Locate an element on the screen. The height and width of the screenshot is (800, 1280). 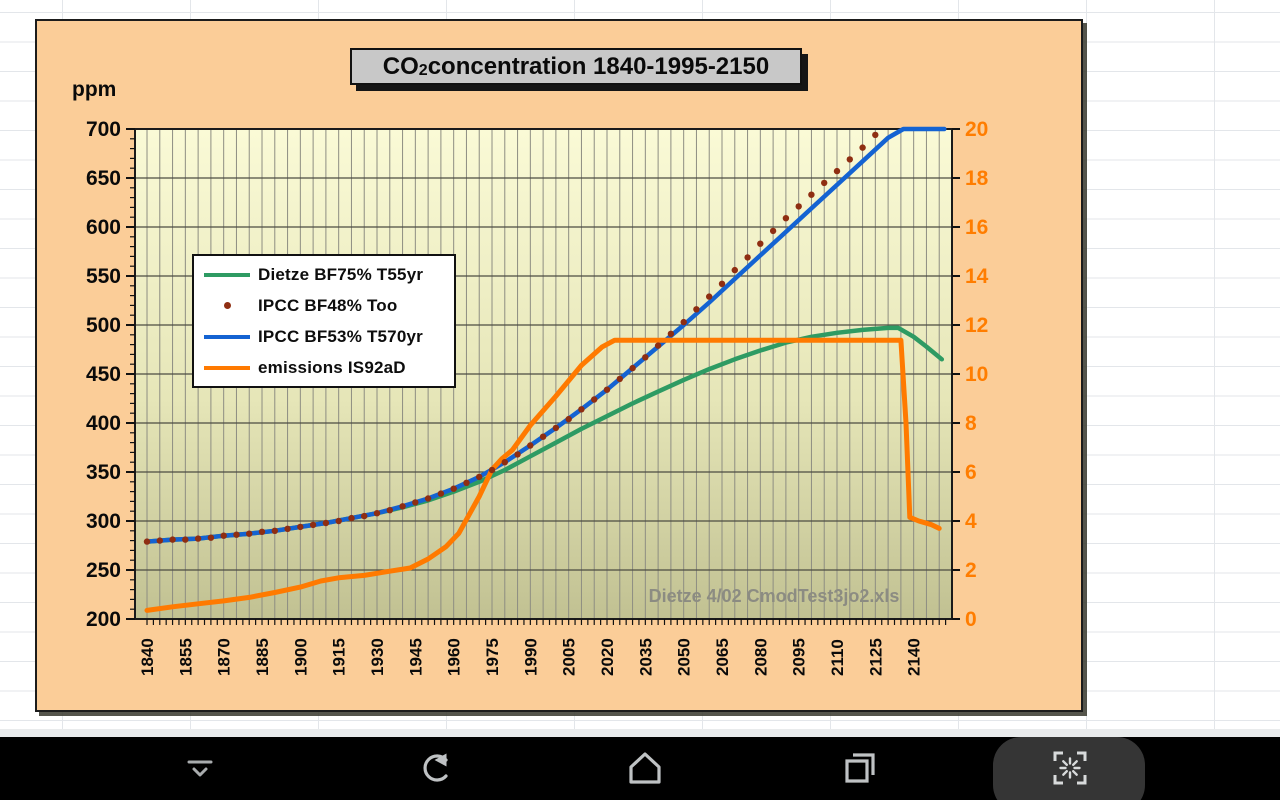
legend-item: IPCC BF48% Too is located at coordinates (324, 306).